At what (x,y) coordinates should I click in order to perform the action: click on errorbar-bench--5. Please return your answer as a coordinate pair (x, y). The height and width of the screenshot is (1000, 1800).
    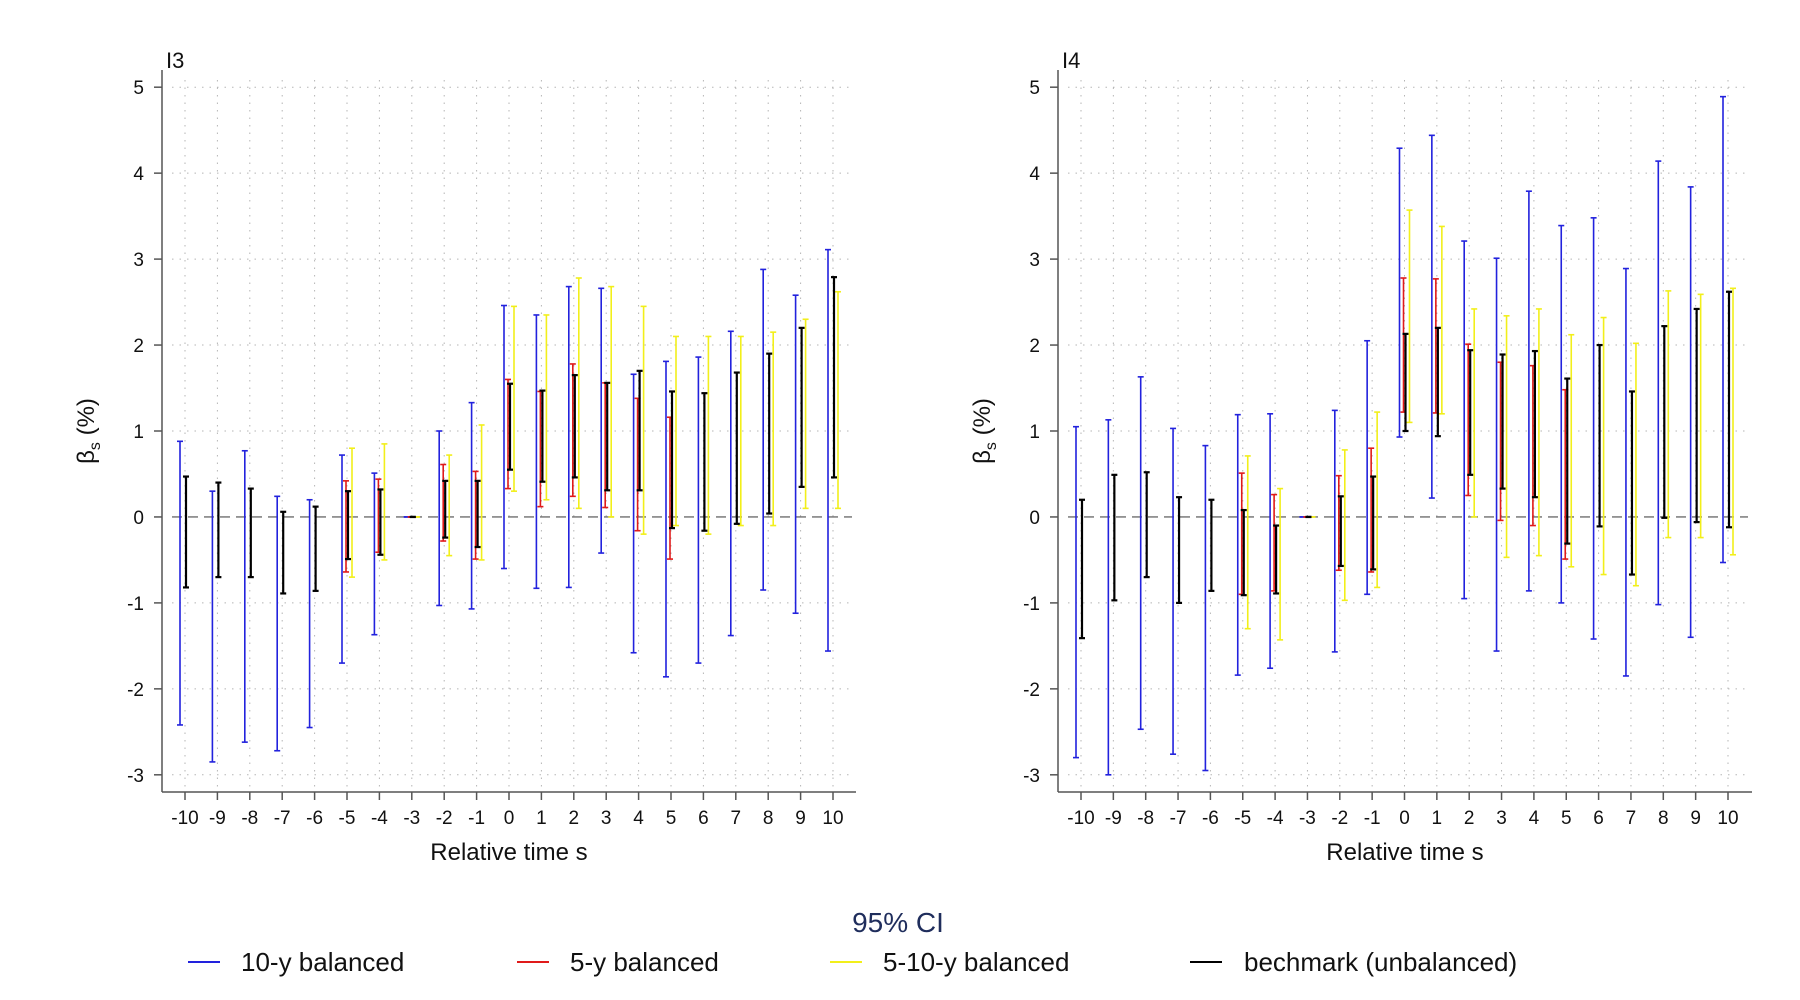
    Looking at the image, I should click on (1243, 552).